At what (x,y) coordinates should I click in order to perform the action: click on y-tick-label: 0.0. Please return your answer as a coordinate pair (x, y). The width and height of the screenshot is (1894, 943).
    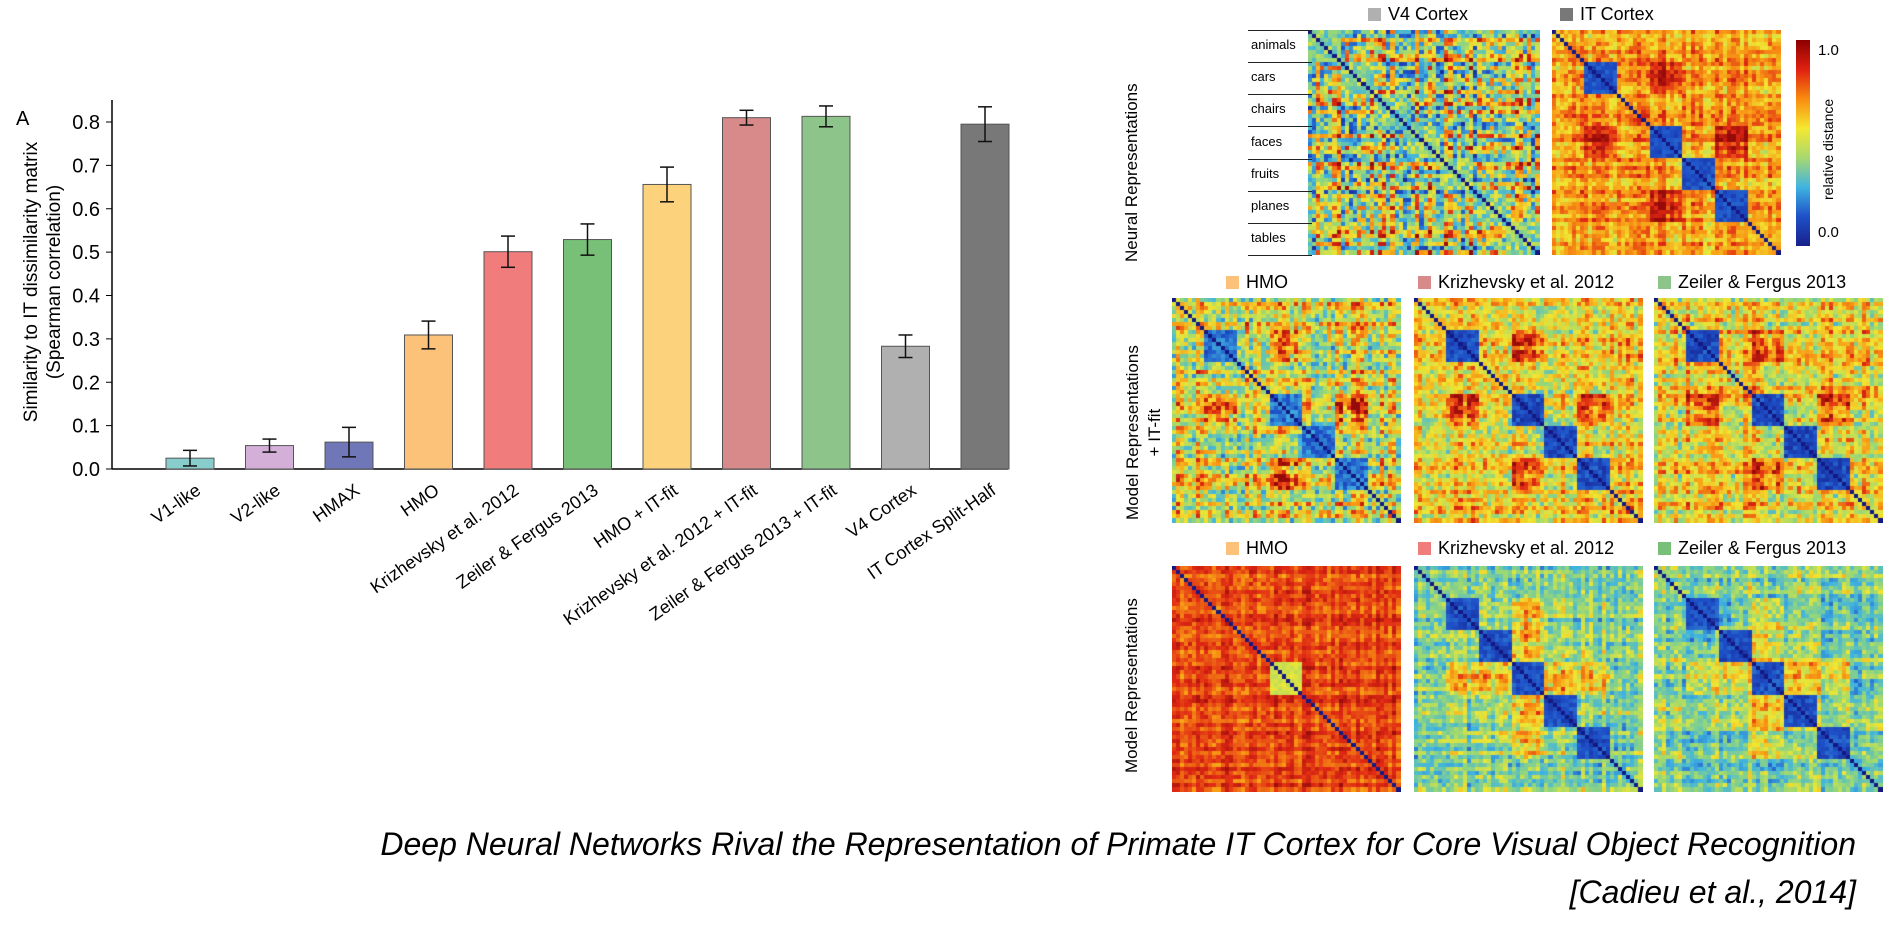
    Looking at the image, I should click on (86, 470).